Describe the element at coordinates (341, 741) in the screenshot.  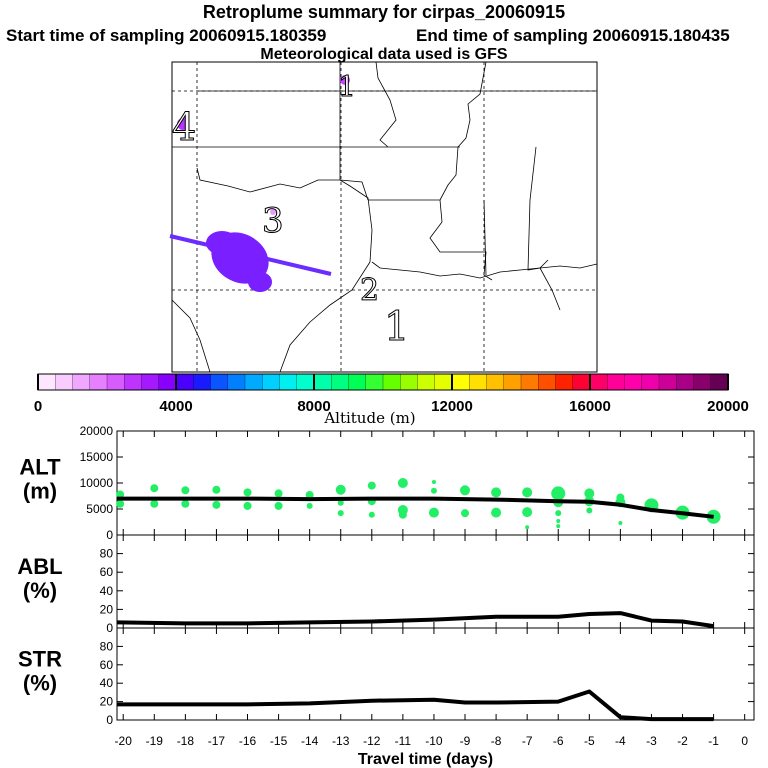
I see `x-tick-label: -13` at that location.